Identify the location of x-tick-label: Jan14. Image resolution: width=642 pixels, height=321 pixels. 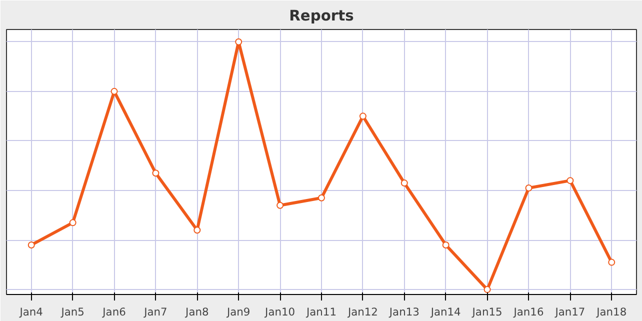
(446, 312).